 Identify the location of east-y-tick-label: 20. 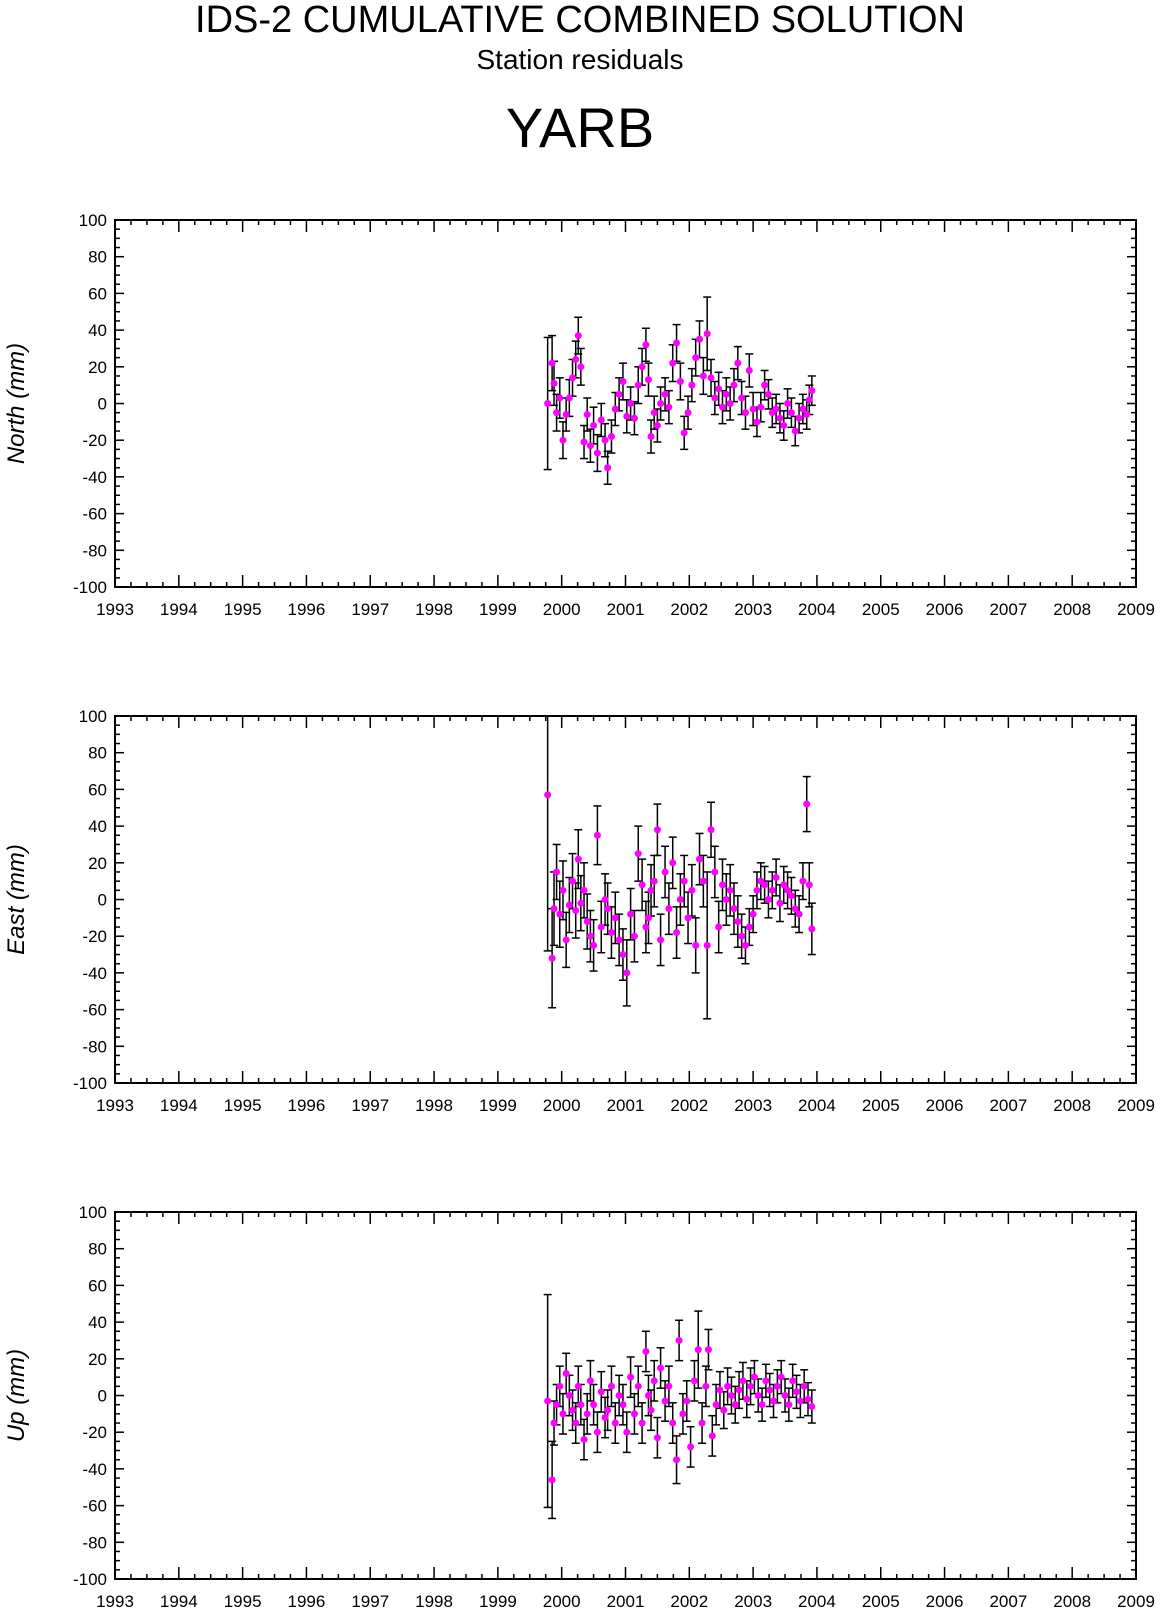
(97, 863).